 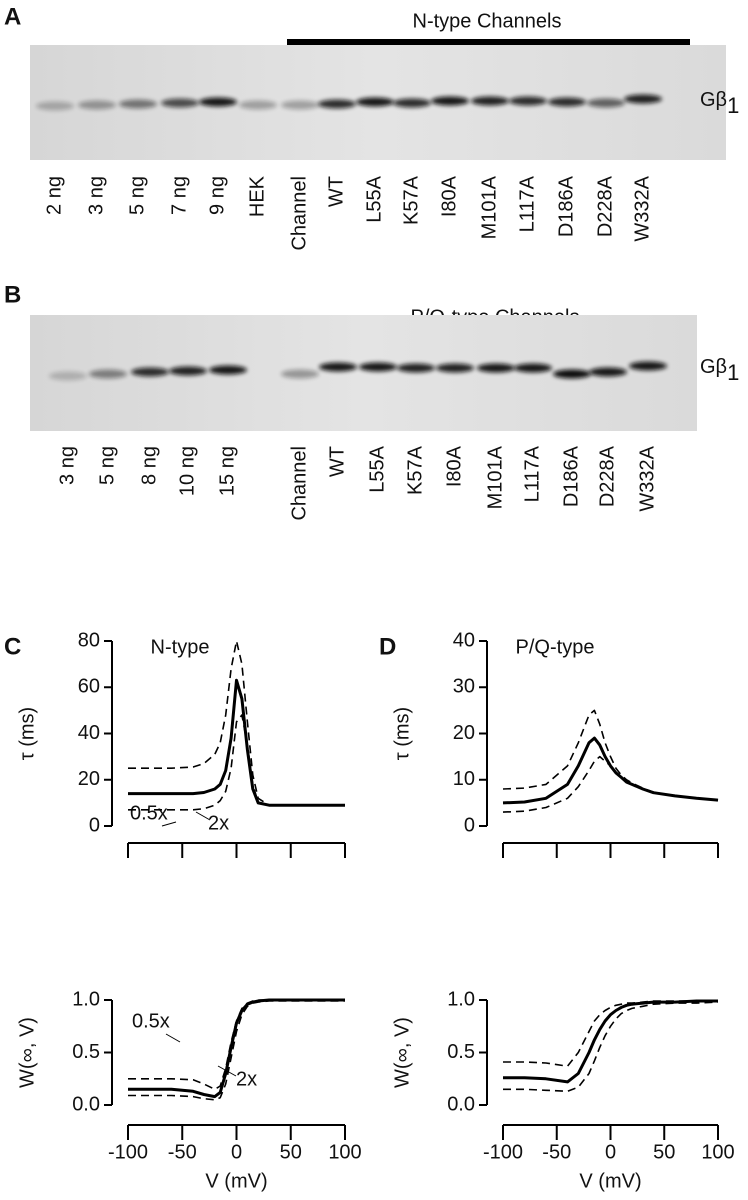 I want to click on lane-label: 7 ng, so click(x=179, y=195).